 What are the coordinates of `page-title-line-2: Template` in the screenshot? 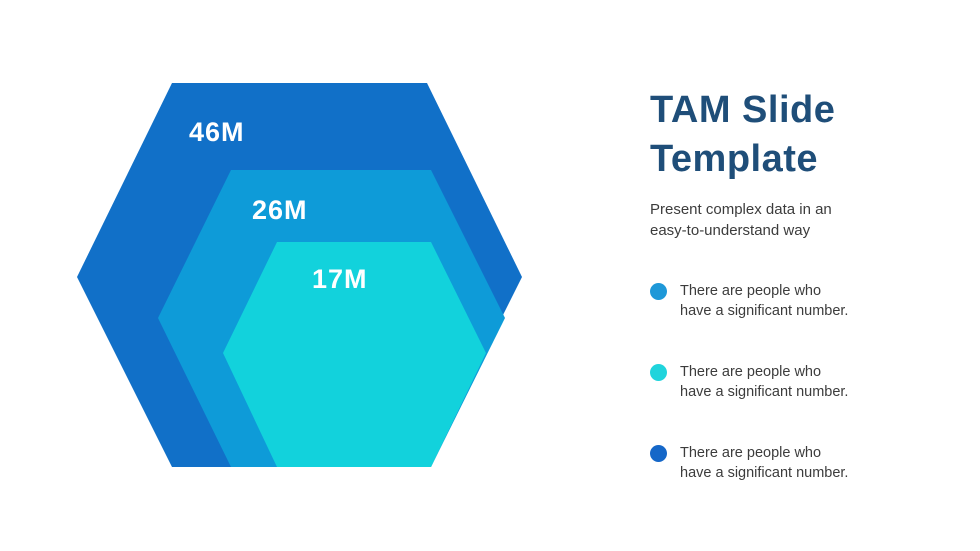 It's located at (734, 159).